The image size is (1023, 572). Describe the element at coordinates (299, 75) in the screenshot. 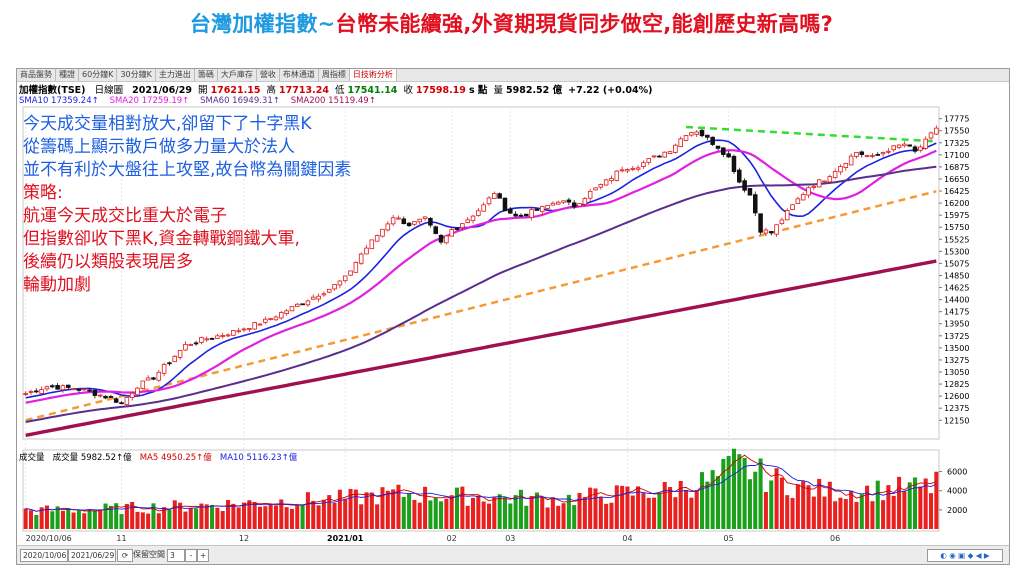

I see `tab-8: 布林通道` at that location.